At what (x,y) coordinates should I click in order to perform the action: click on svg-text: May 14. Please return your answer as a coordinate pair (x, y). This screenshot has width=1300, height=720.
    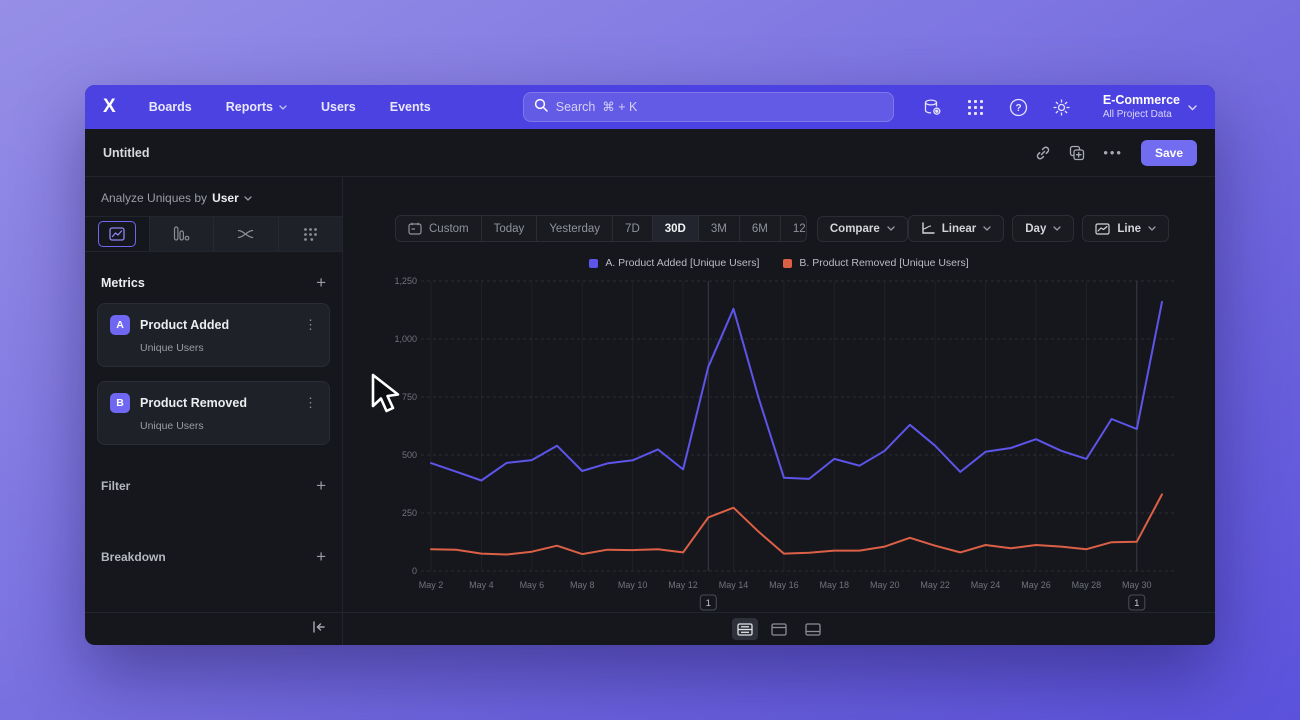
    Looking at the image, I should click on (734, 585).